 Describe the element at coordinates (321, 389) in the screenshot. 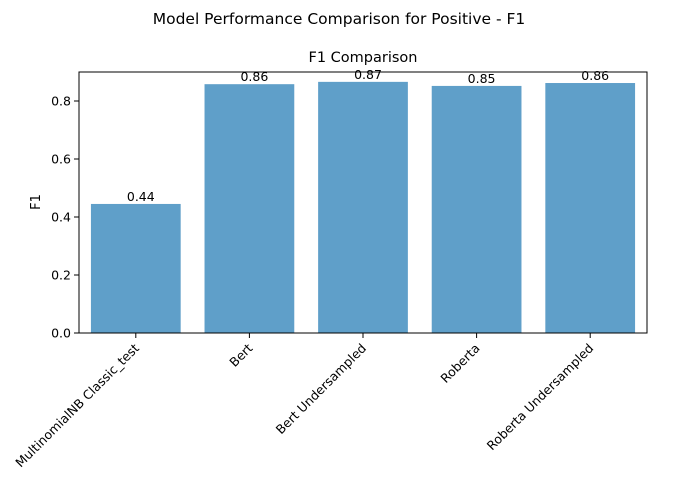

I see `x-tick-label: Bert Undersampled` at that location.